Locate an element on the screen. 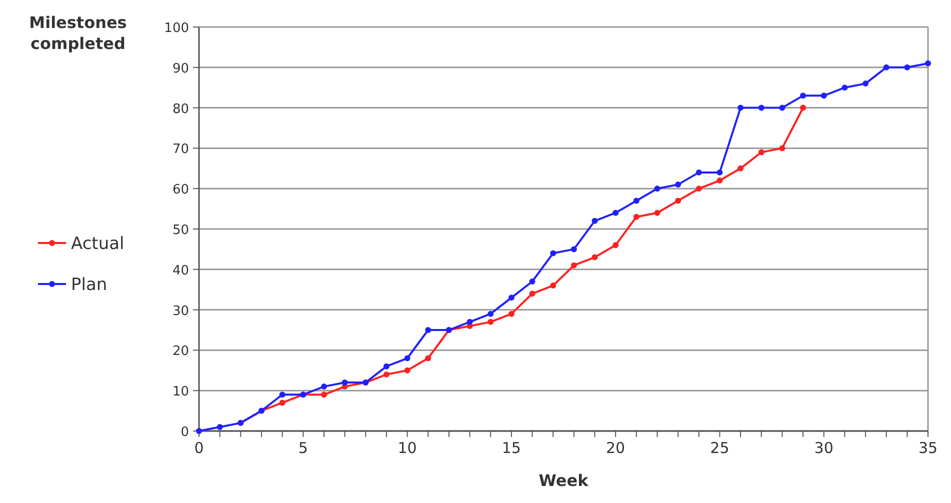 Image resolution: width=951 pixels, height=503 pixels. x-tick-label: 25 is located at coordinates (720, 448).